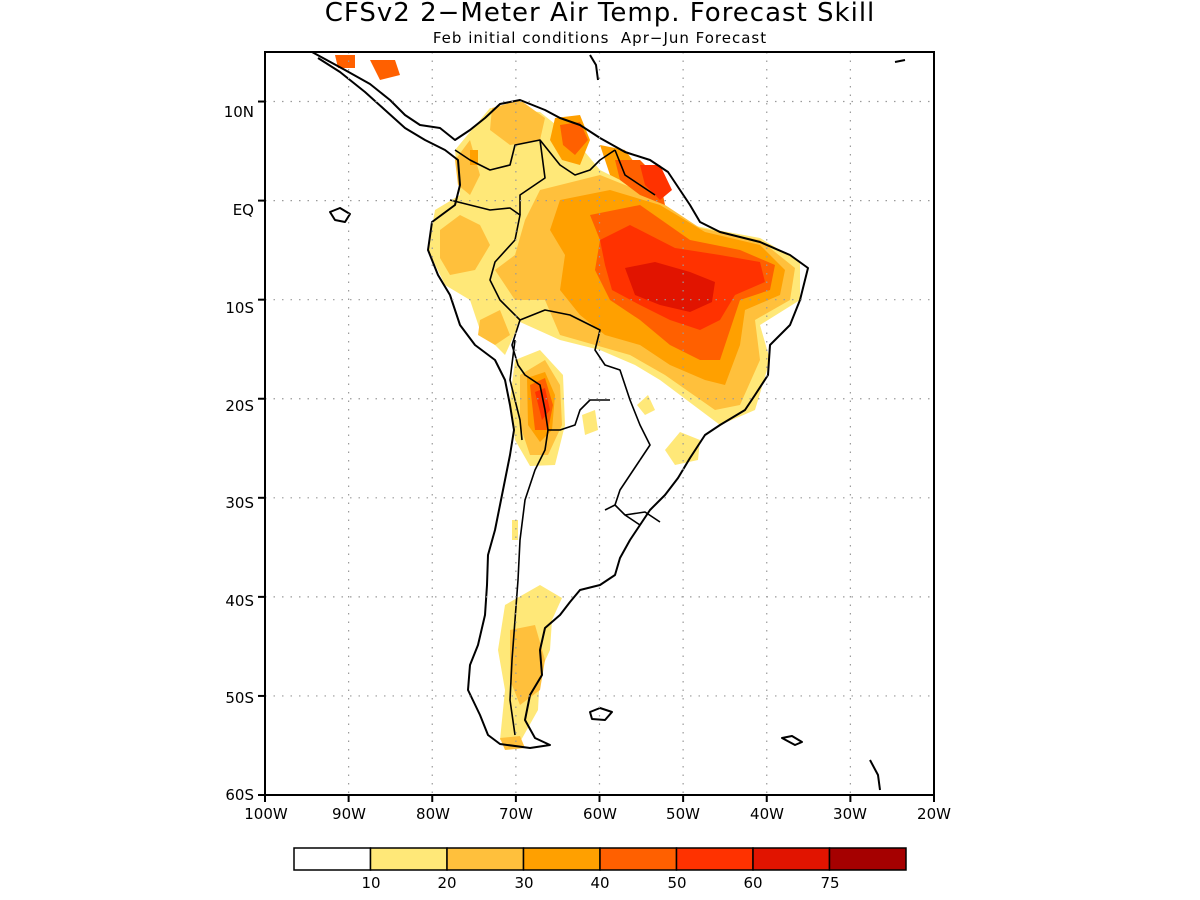 Image resolution: width=1200 pixels, height=900 pixels. What do you see at coordinates (600, 14) in the screenshot?
I see `map-title: CFSv2 2−Meter Air Temp. Forecast Skill` at bounding box center [600, 14].